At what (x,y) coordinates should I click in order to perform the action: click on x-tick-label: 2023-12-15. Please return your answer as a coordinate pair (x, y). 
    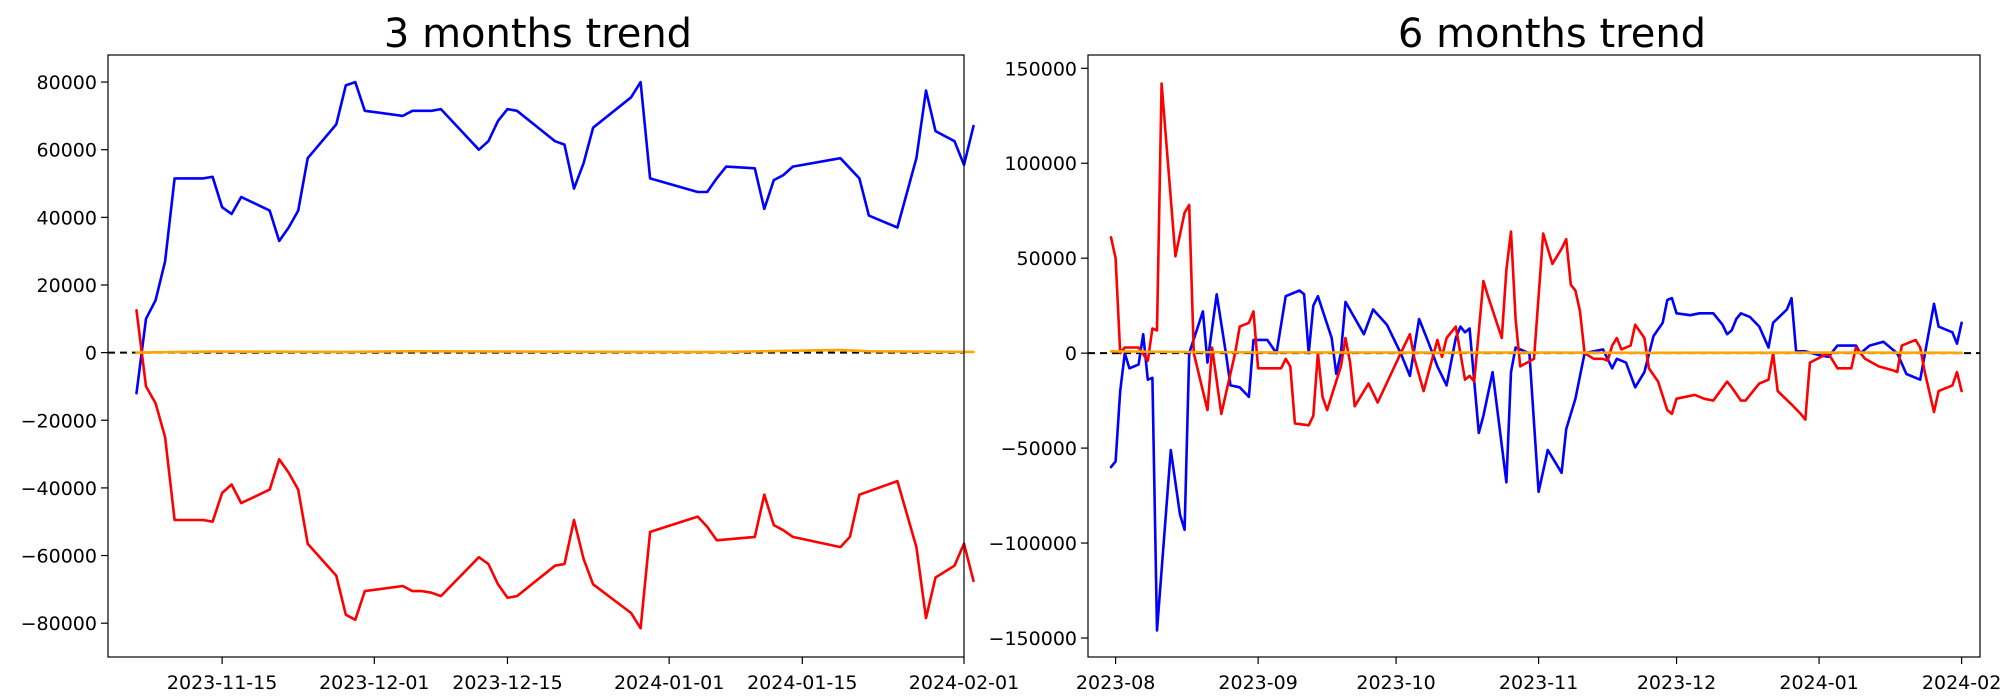
    Looking at the image, I should click on (507, 683).